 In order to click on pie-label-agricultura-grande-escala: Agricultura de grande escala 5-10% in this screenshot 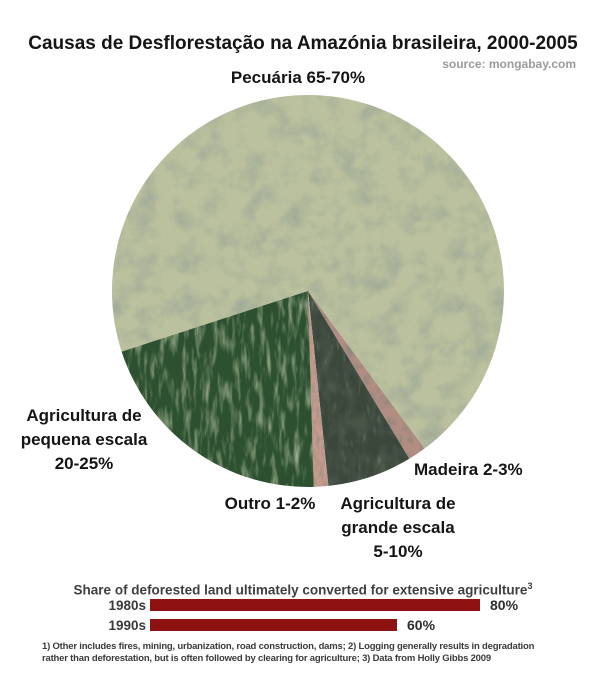, I will do `click(398, 528)`.